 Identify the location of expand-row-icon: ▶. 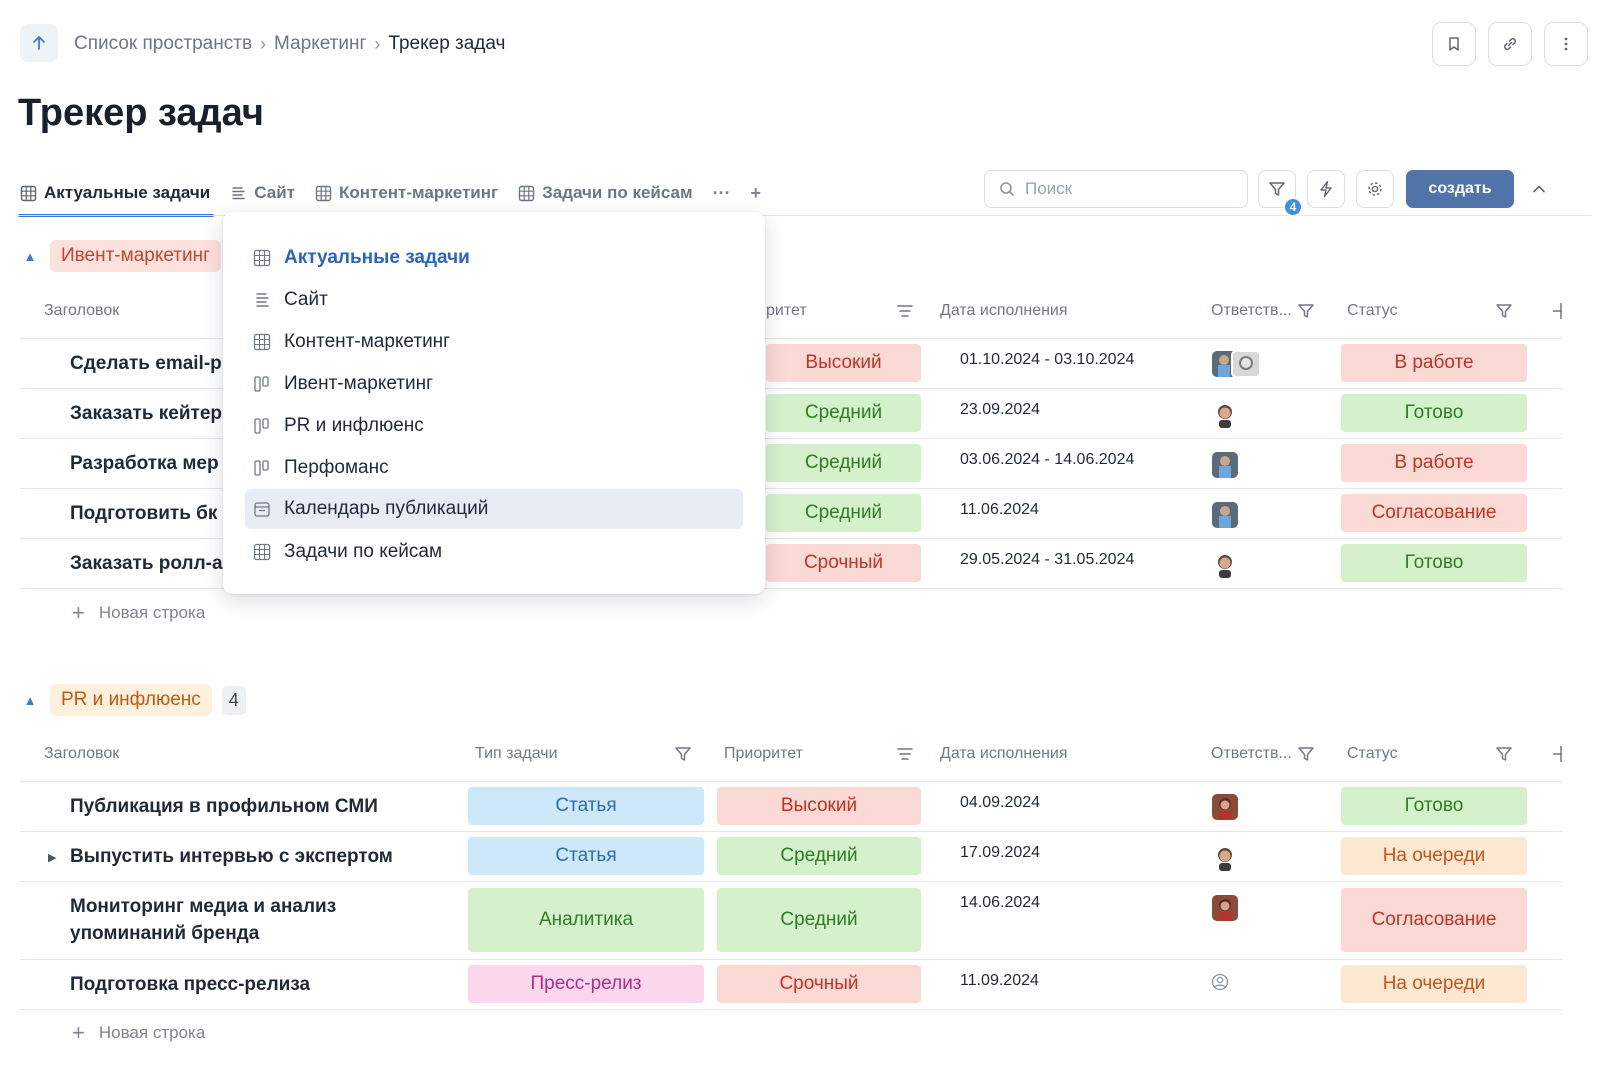
(52, 858).